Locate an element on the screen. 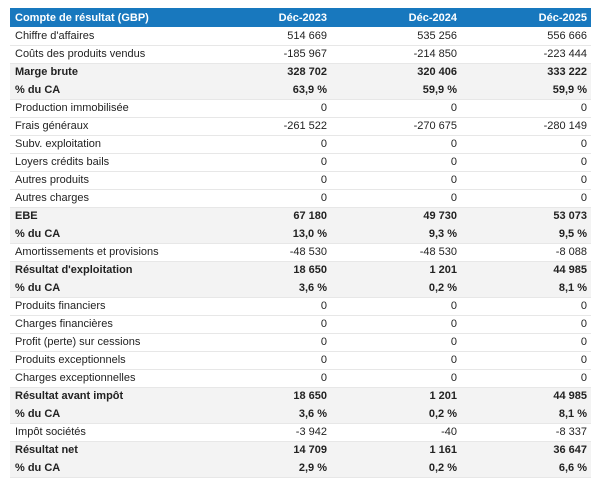 This screenshot has height=482, width=600. row-value: -280 149 is located at coordinates (526, 125).